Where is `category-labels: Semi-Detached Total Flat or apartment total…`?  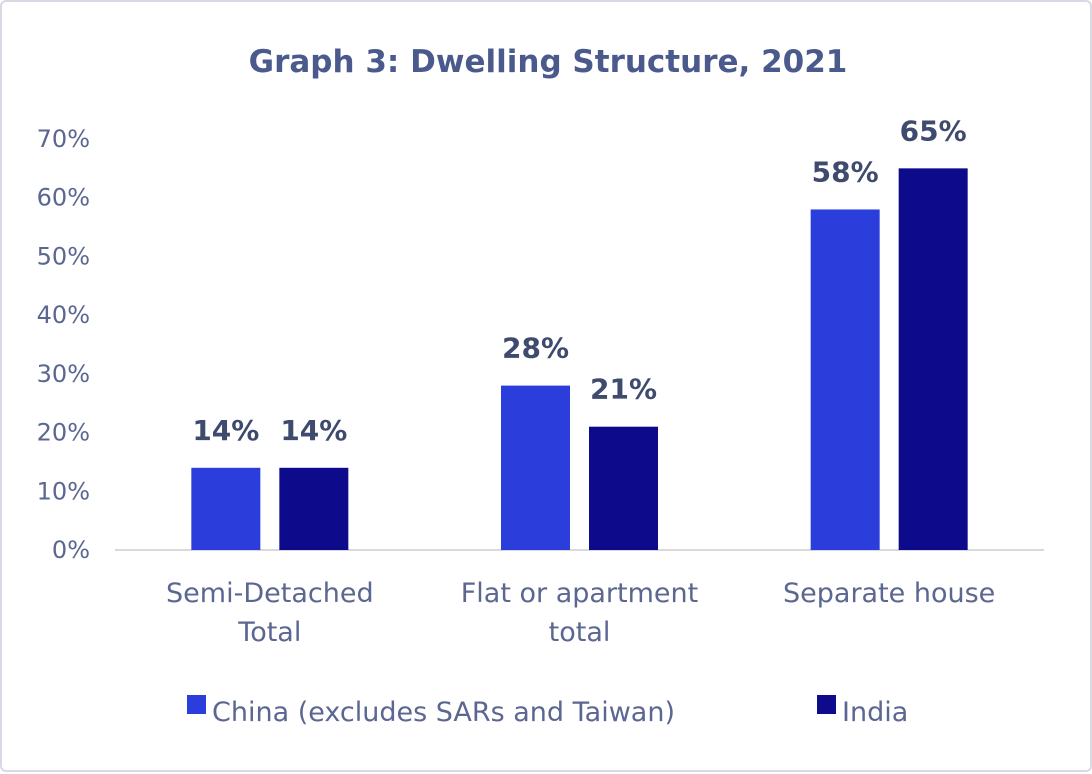 category-labels: Semi-Detached Total Flat or apartment total… is located at coordinates (580, 613).